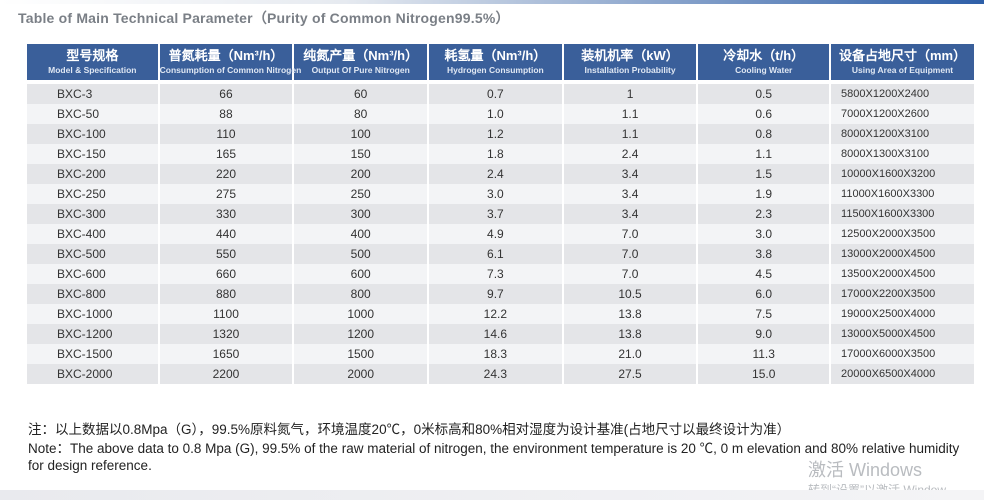 This screenshot has width=984, height=500. Describe the element at coordinates (226, 374) in the screenshot. I see `table-cell: 2200` at that location.